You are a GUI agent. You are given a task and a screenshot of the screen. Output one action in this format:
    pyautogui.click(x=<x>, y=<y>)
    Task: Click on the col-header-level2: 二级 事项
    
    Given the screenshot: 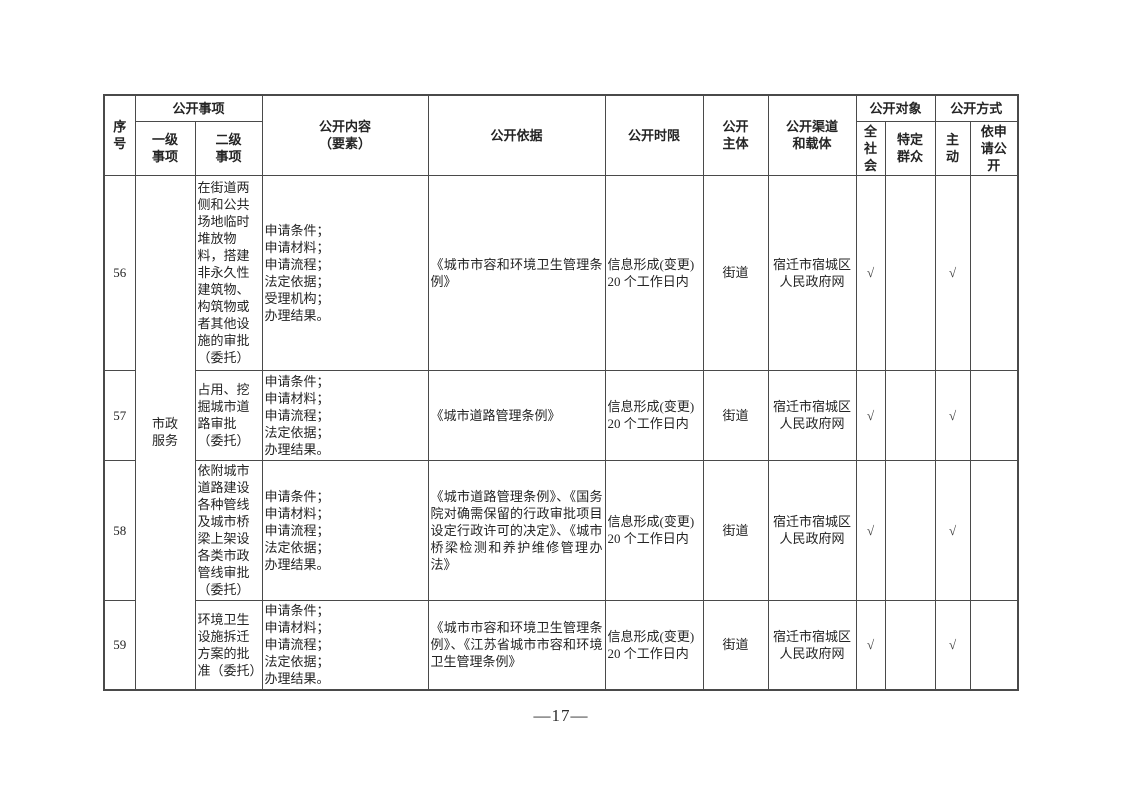 What is the action you would take?
    pyautogui.click(x=228, y=148)
    